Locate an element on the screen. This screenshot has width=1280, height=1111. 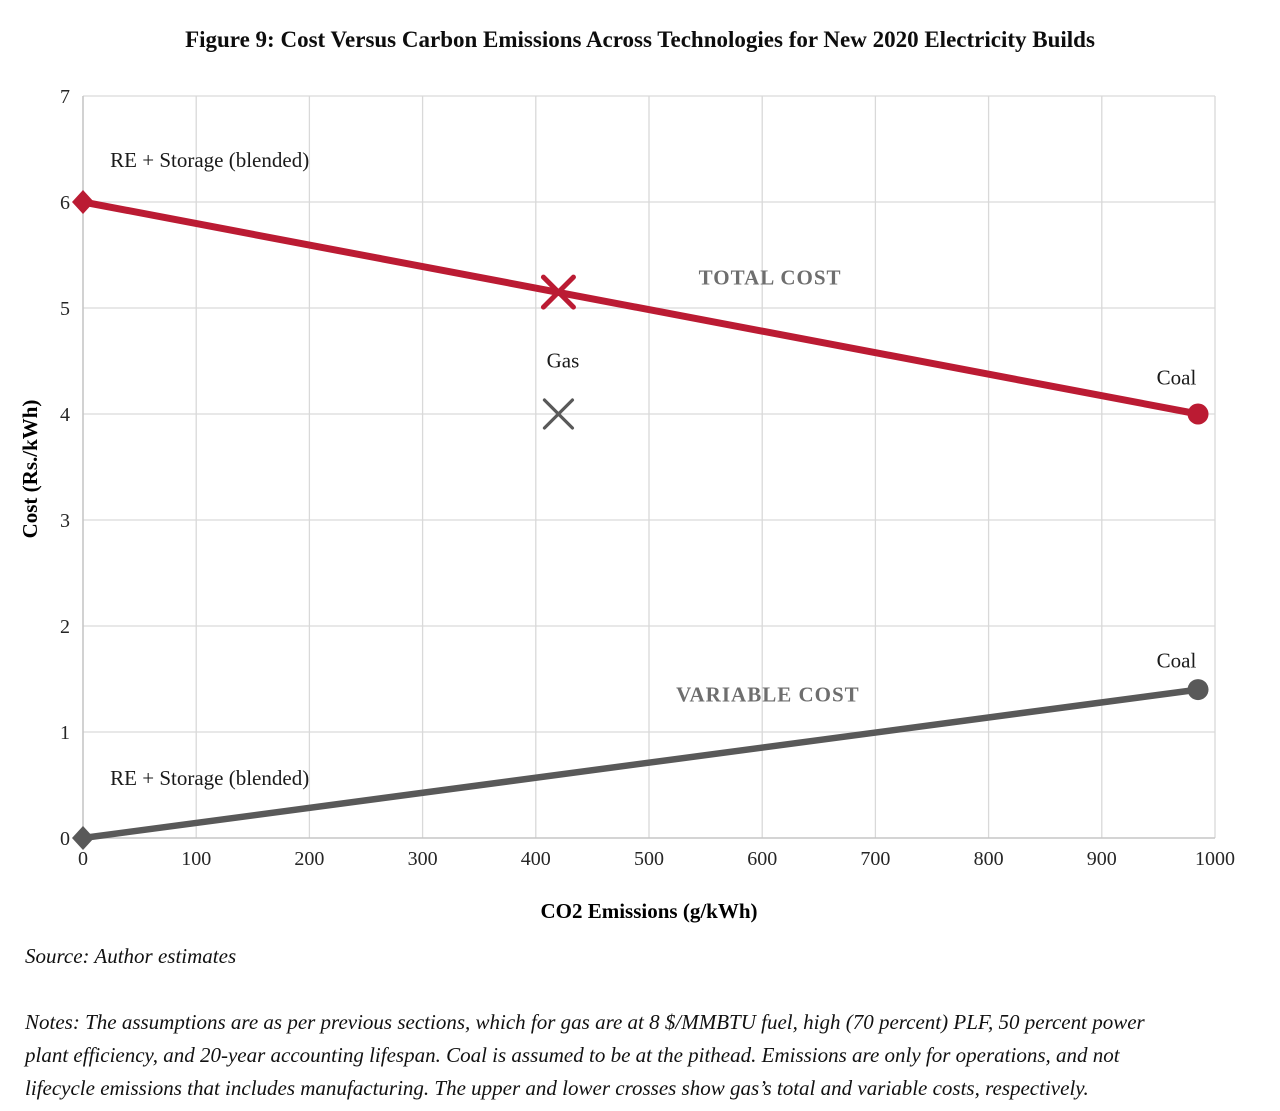
series-line-variable-cost is located at coordinates (640, 764).